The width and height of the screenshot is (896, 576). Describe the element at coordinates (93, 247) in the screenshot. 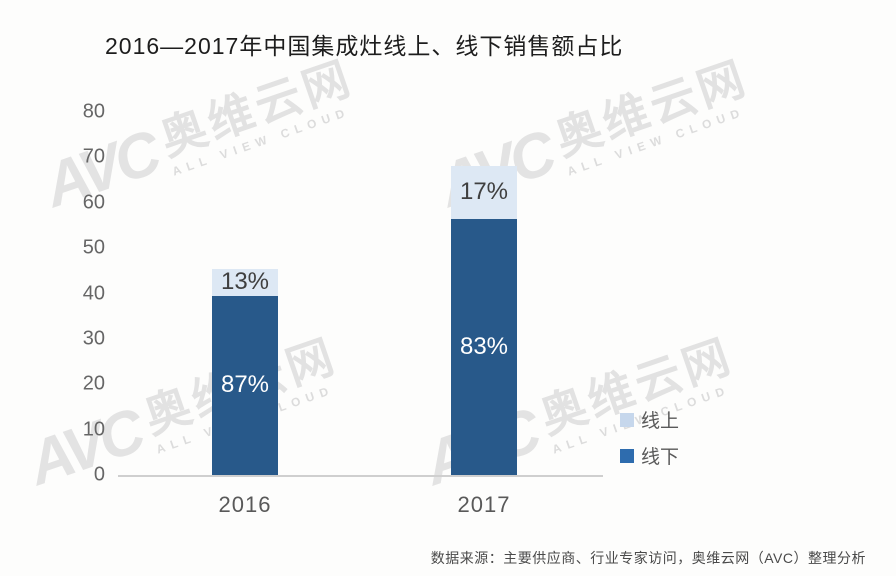

I see `y-axis-tick-label: 50` at that location.